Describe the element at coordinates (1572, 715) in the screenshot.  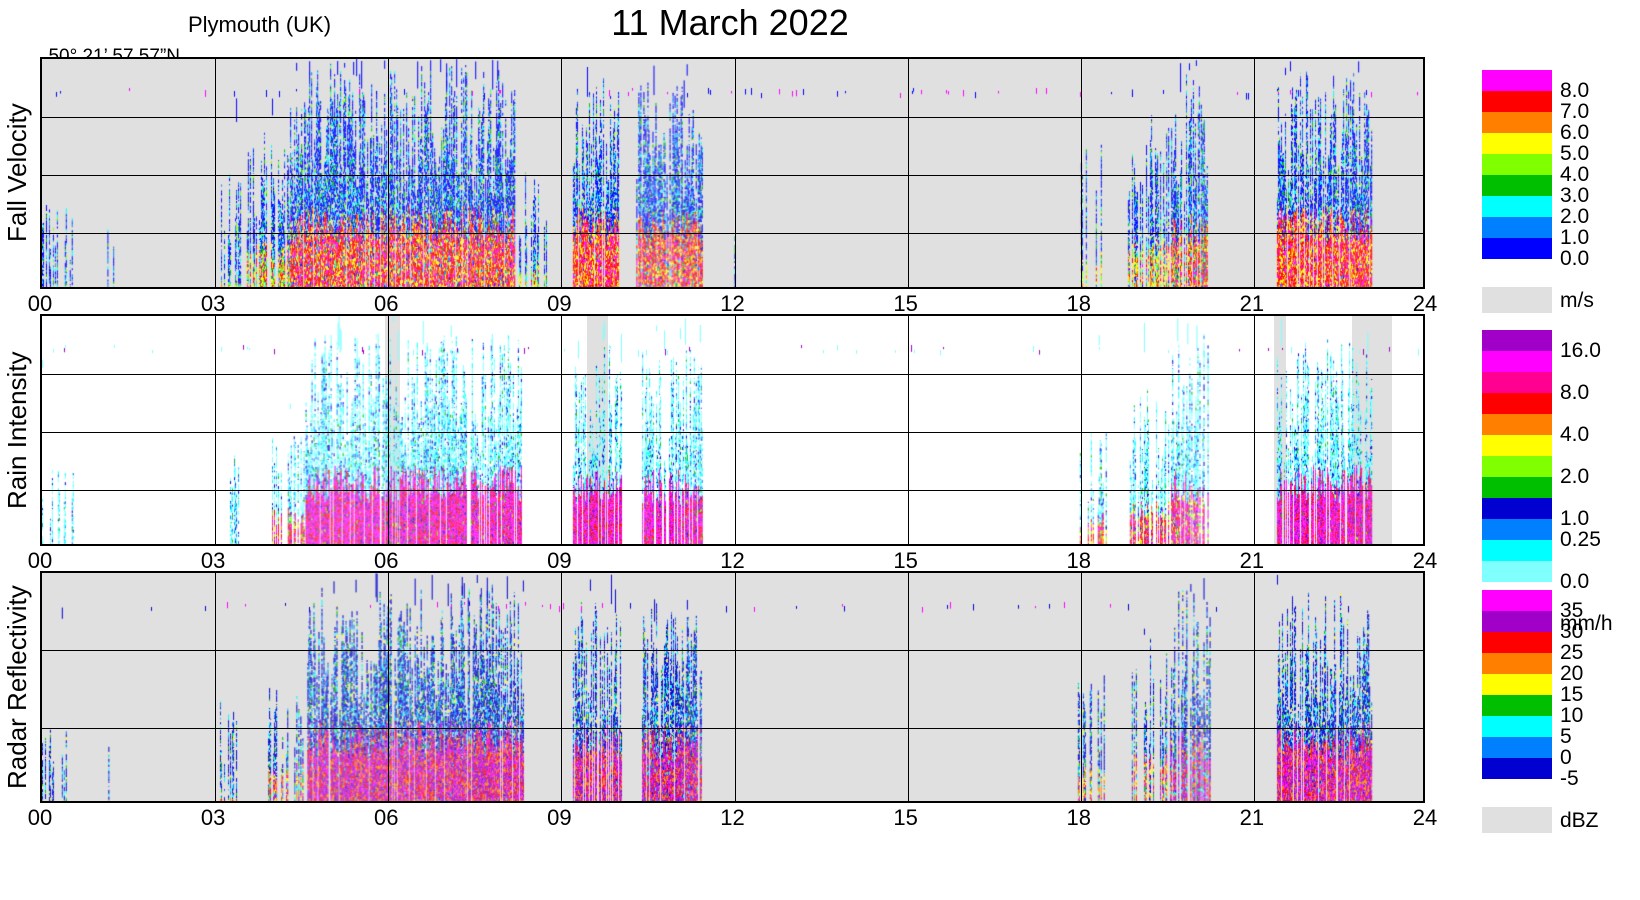
I see `colorbar-tick-label: 10` at that location.